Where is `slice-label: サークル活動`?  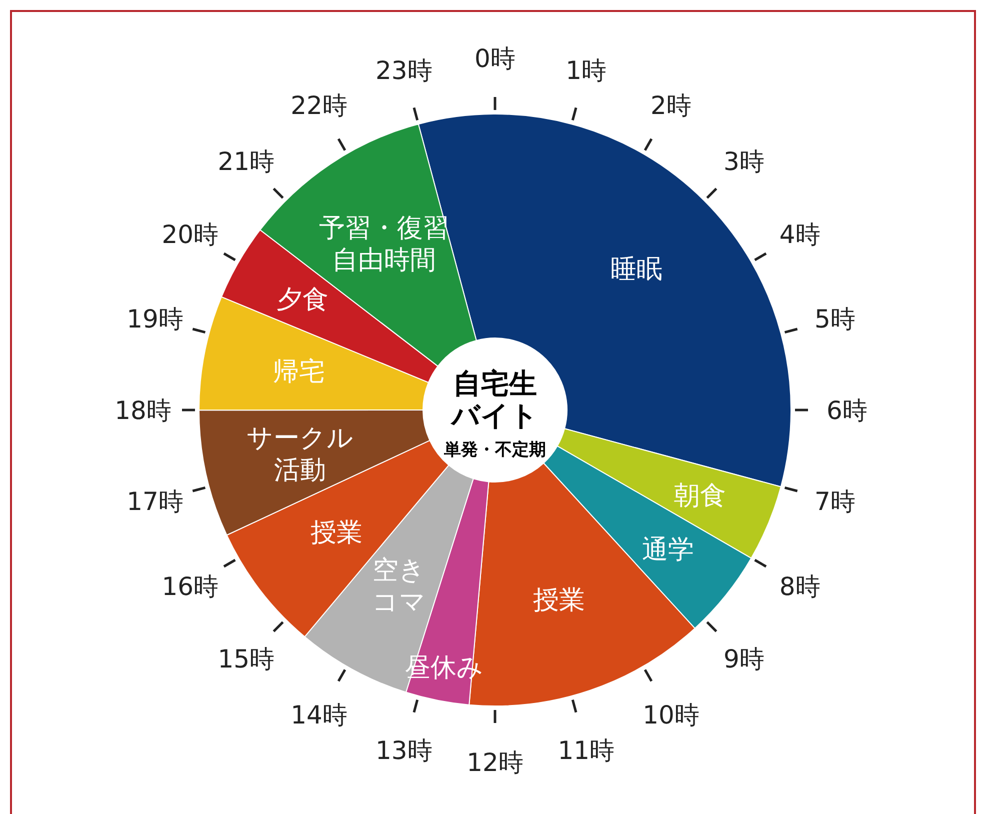 slice-label: サークル活動 is located at coordinates (300, 454).